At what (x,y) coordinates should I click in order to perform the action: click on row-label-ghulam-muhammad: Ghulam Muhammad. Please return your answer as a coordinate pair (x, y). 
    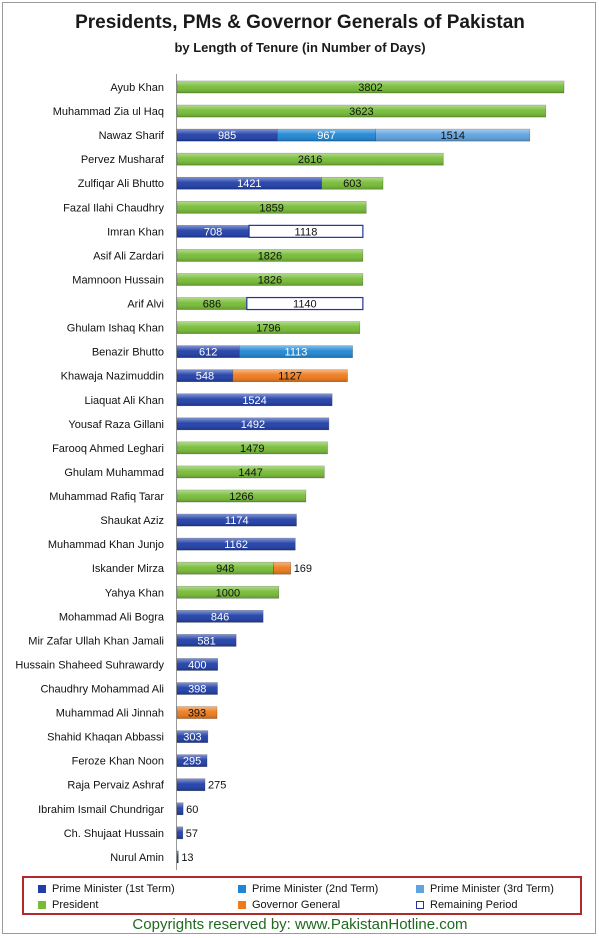
    Looking at the image, I should click on (114, 473).